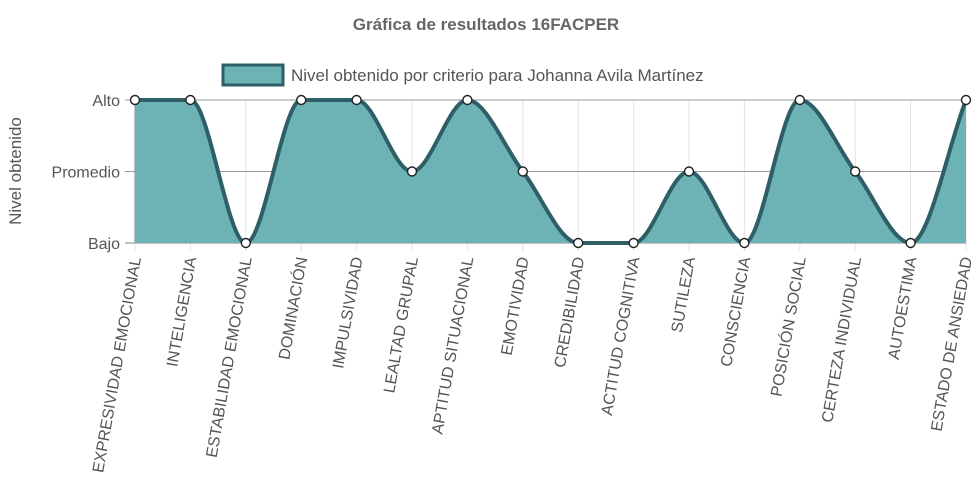 This screenshot has width=972, height=486. What do you see at coordinates (292, 308) in the screenshot?
I see `x-tick-label: DOMINACIÓN` at bounding box center [292, 308].